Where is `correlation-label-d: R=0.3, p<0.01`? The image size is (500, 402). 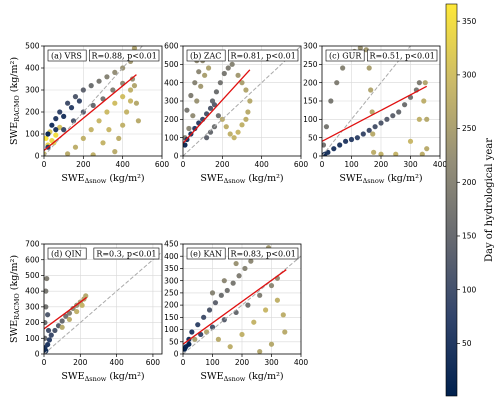 correlation-label-d: R=0.3, p<0.01 is located at coordinates (126, 253).